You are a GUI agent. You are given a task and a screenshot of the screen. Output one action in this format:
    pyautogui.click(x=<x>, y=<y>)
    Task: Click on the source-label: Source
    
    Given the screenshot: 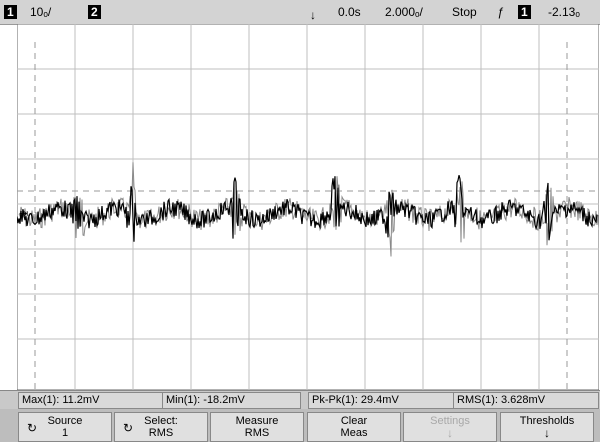 What is the action you would take?
    pyautogui.click(x=65, y=421)
    